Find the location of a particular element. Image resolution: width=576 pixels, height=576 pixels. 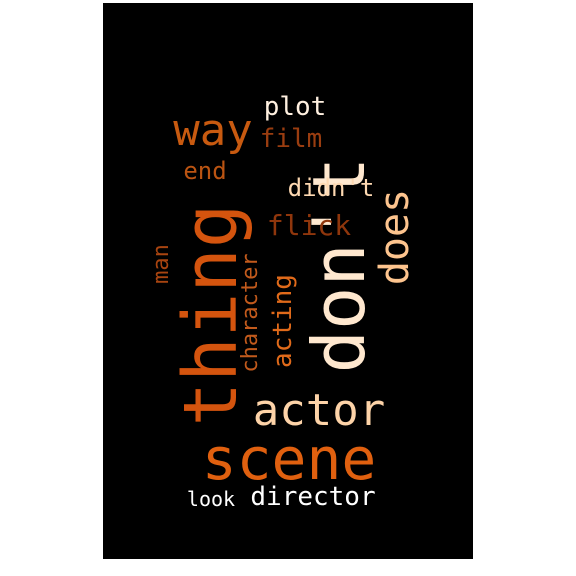

word-thing: thing is located at coordinates (211, 315).